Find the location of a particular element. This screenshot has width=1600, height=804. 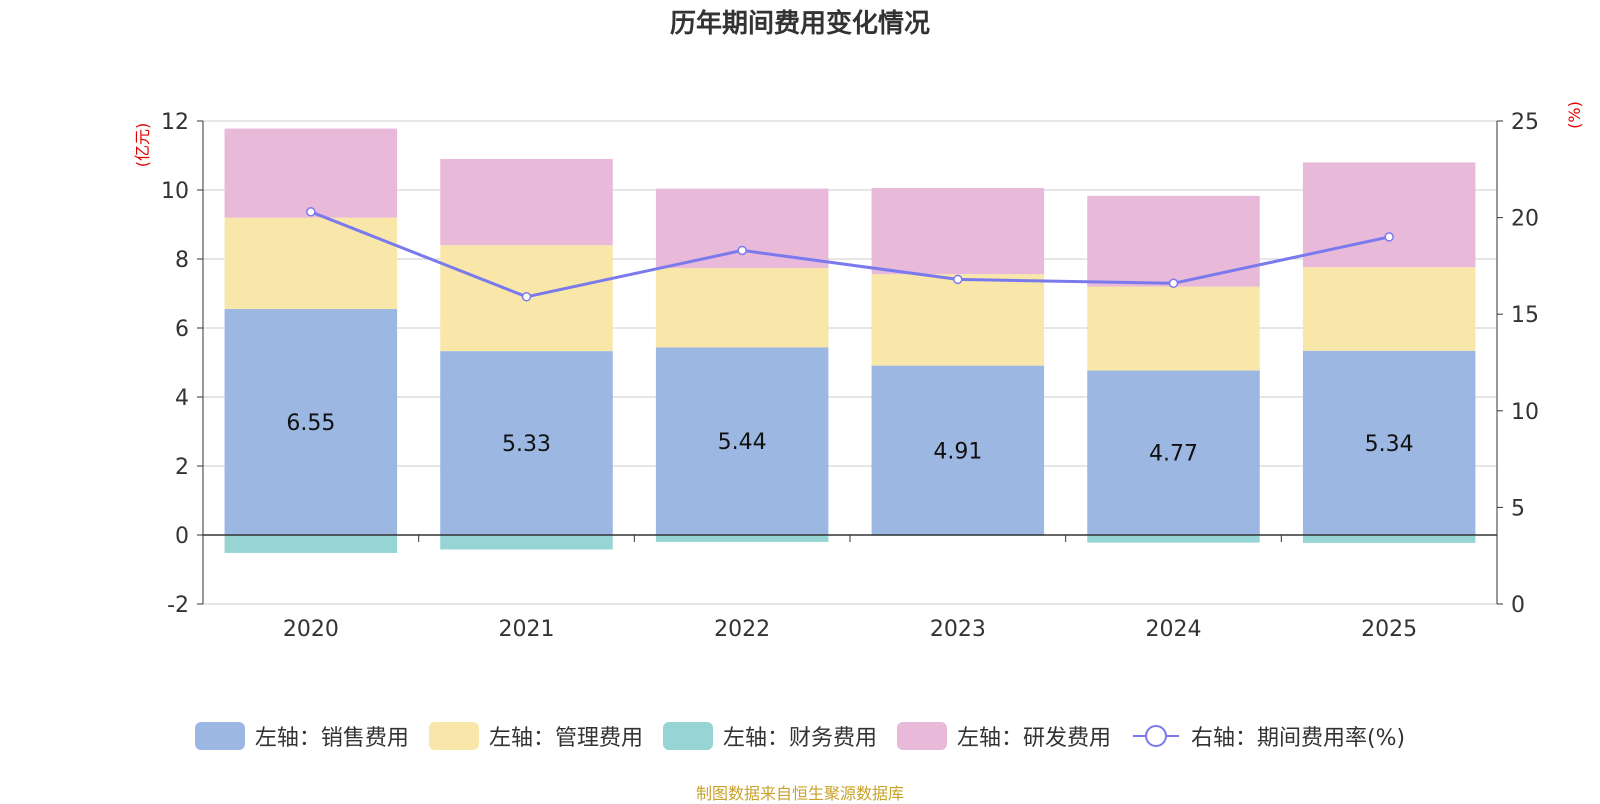

rate-line-series is located at coordinates (850, 254).